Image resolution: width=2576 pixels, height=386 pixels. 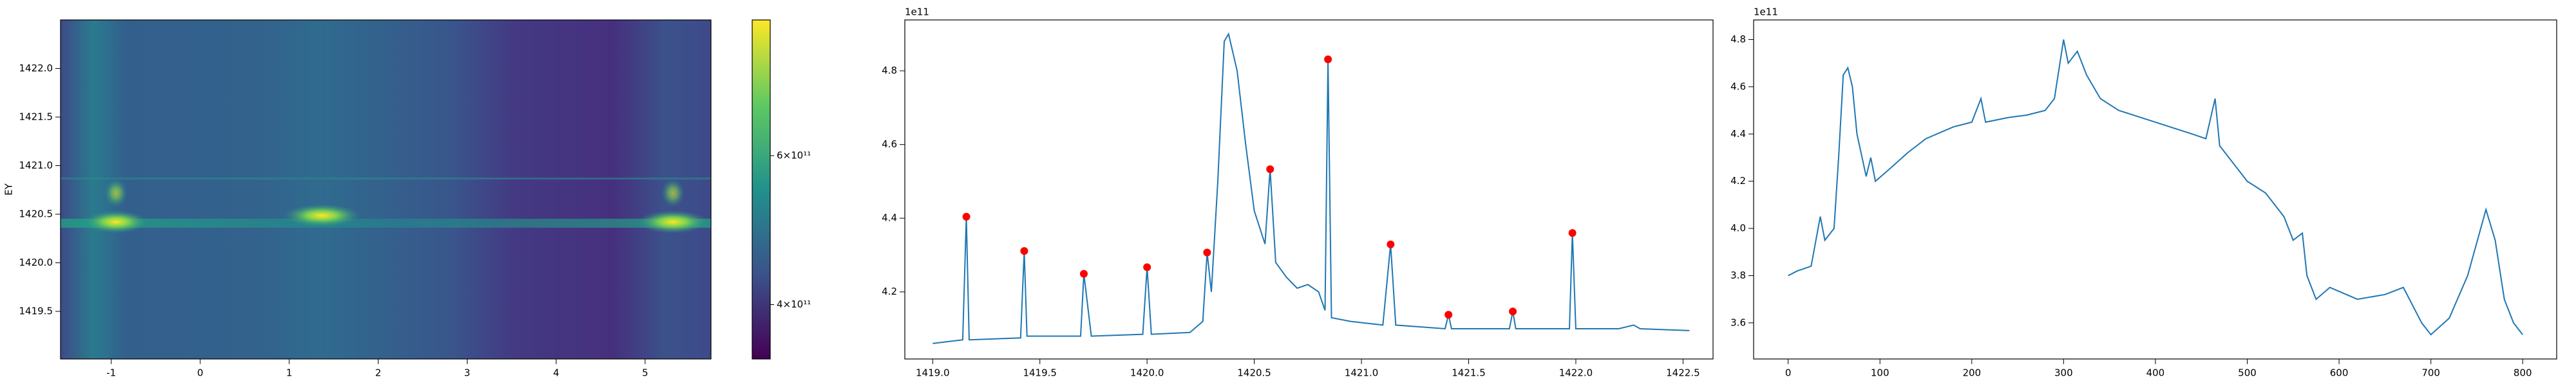 What do you see at coordinates (1362, 373) in the screenshot?
I see `x-tick-label: 1421.0` at bounding box center [1362, 373].